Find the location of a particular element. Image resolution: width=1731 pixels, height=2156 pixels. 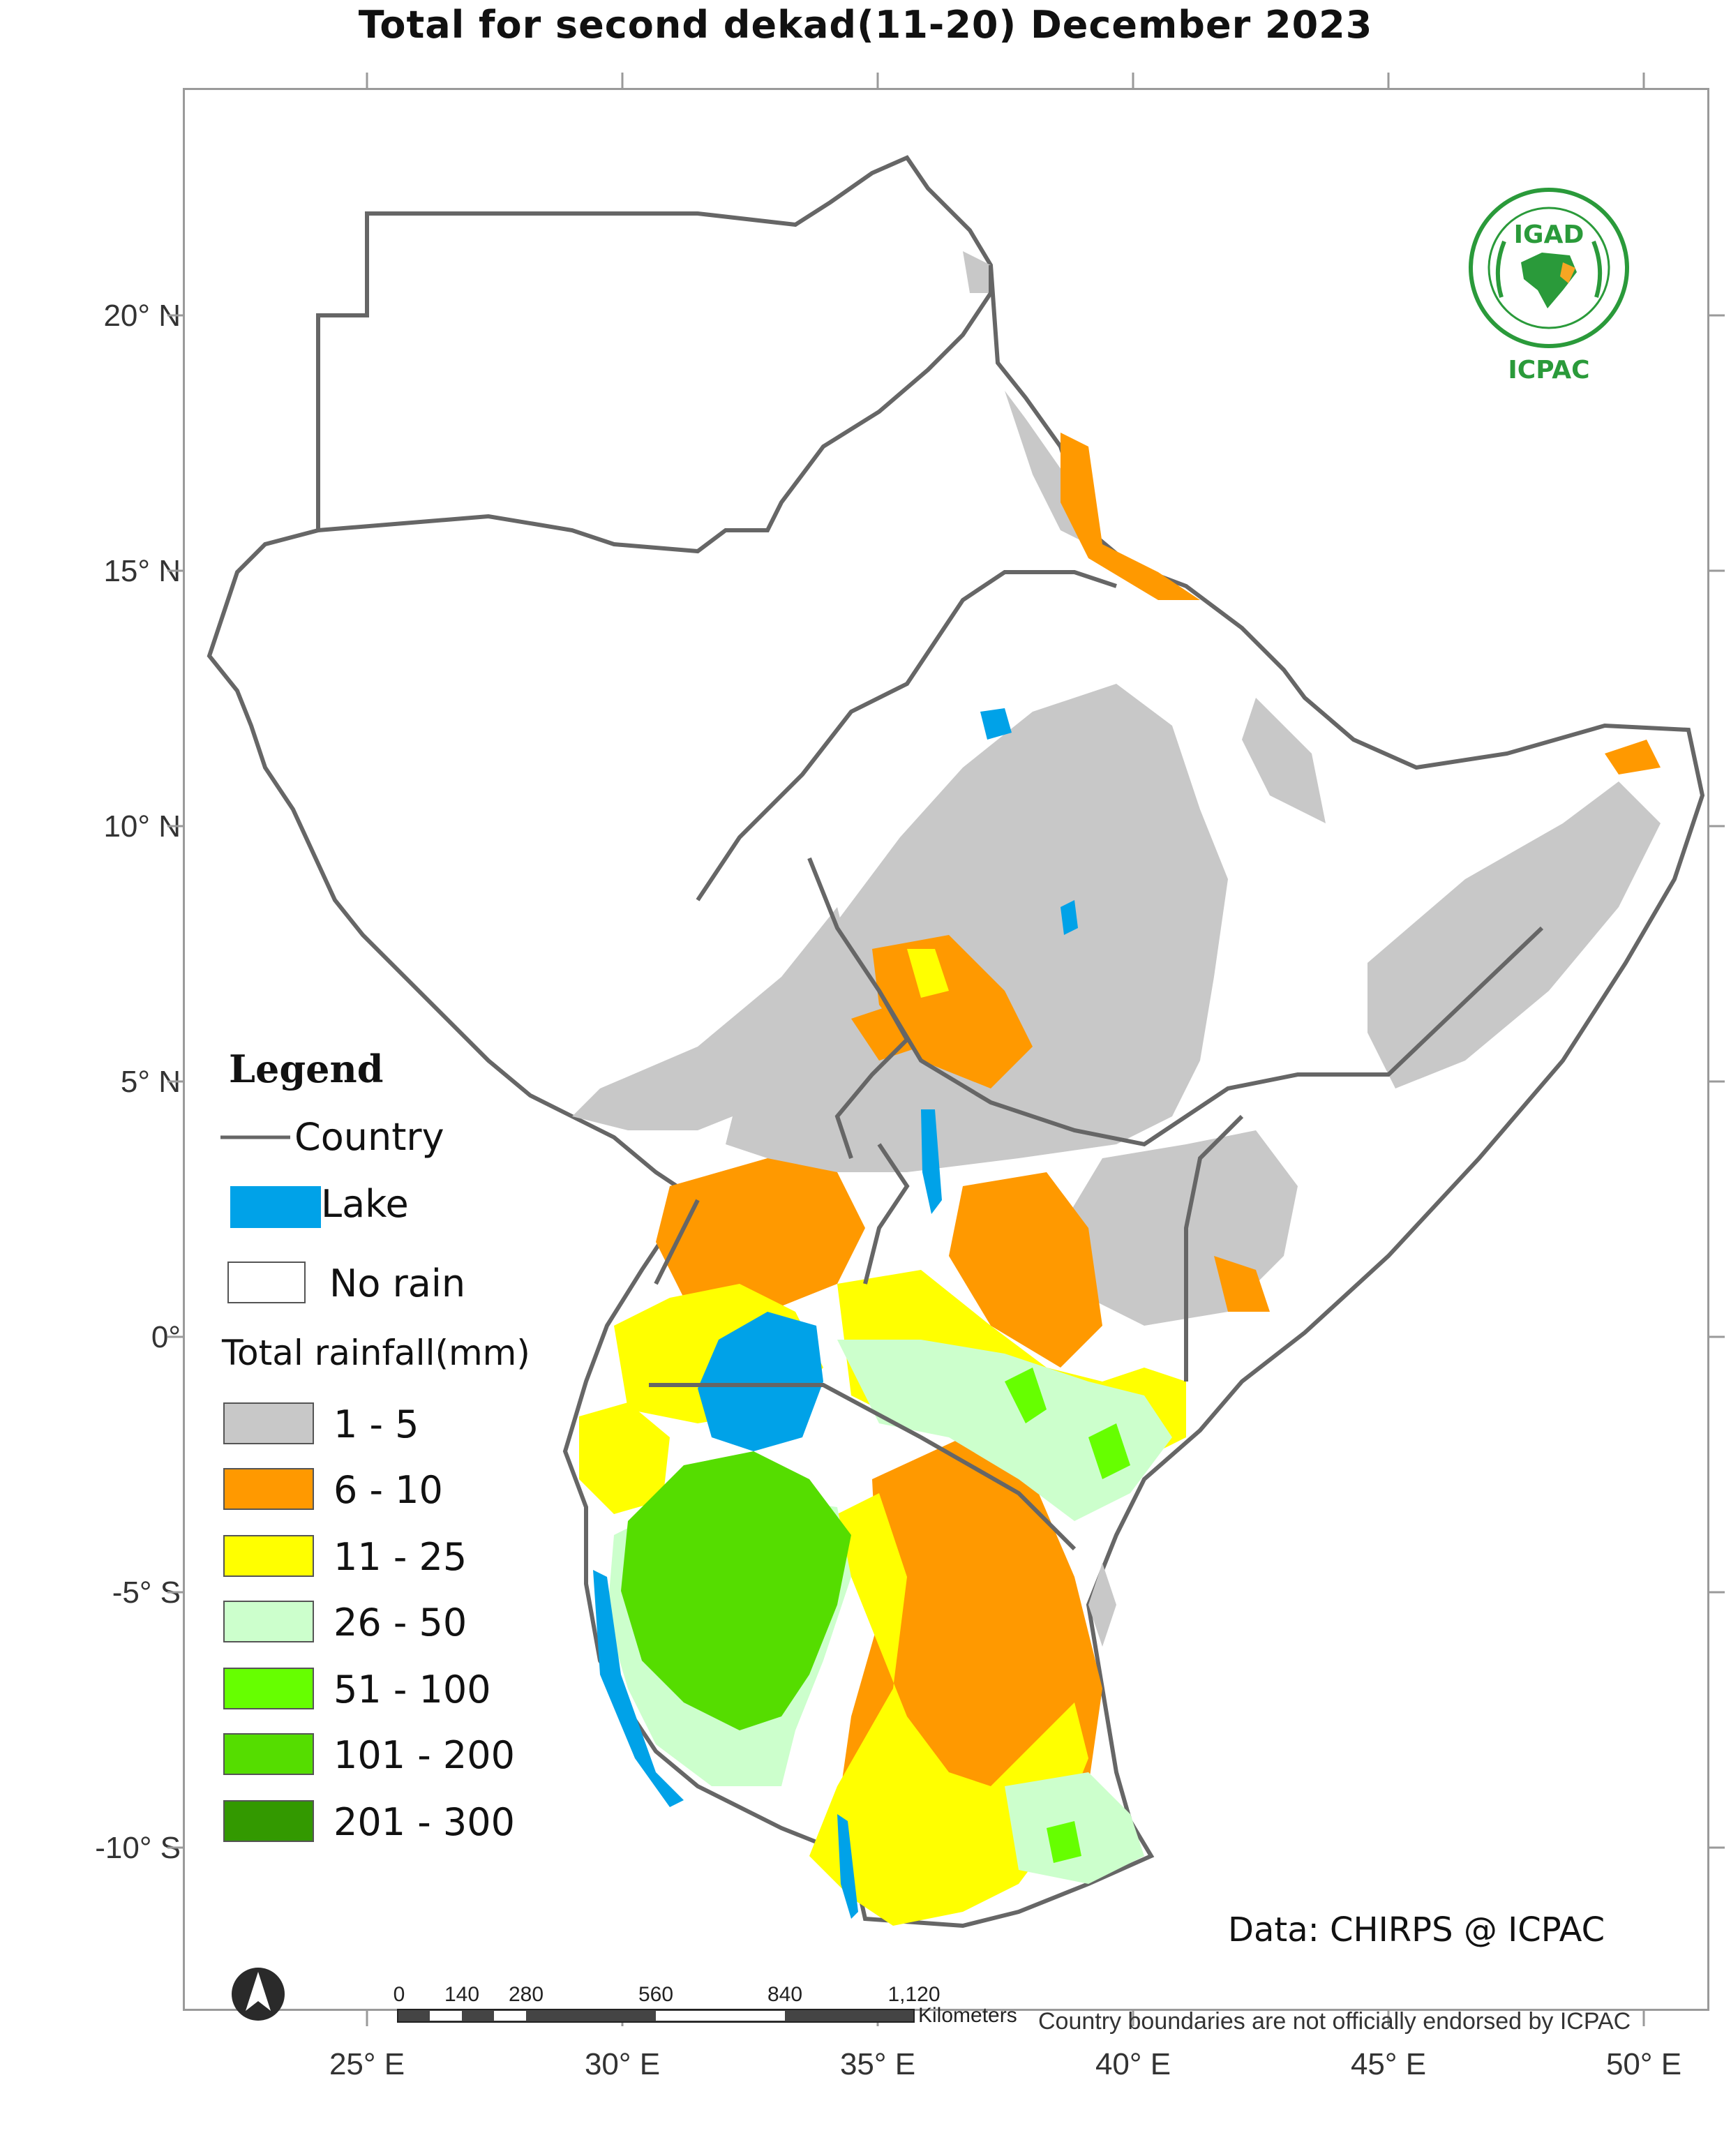

scale-tick-560: 560 is located at coordinates (656, 1995).